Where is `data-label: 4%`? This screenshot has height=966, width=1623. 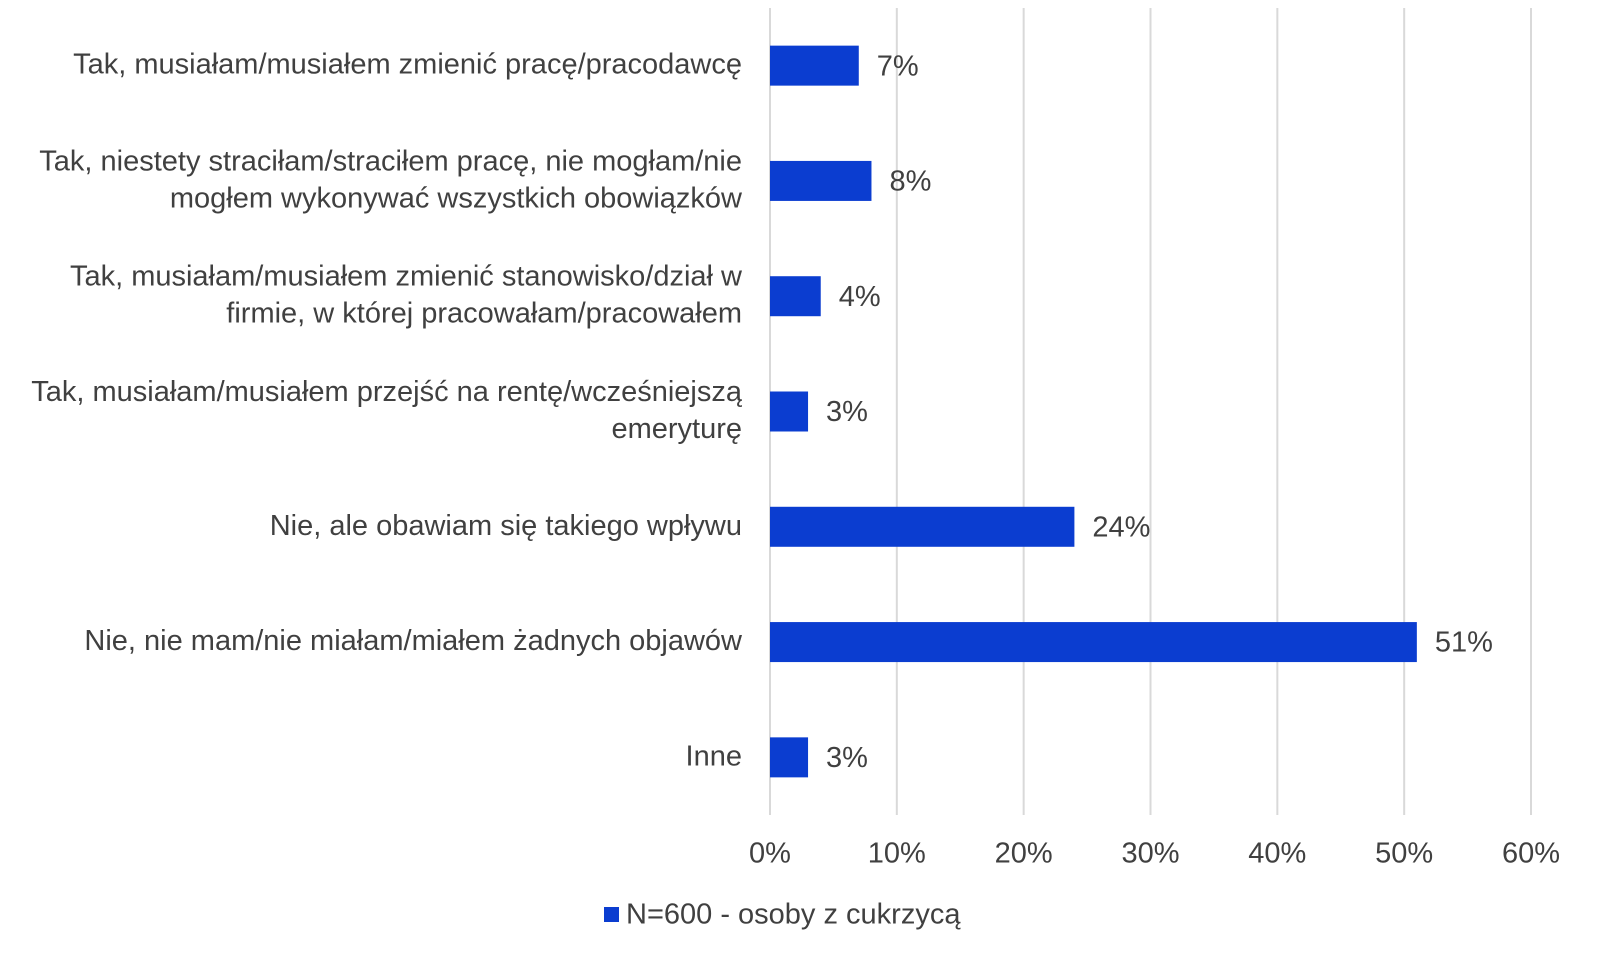 data-label: 4% is located at coordinates (860, 297).